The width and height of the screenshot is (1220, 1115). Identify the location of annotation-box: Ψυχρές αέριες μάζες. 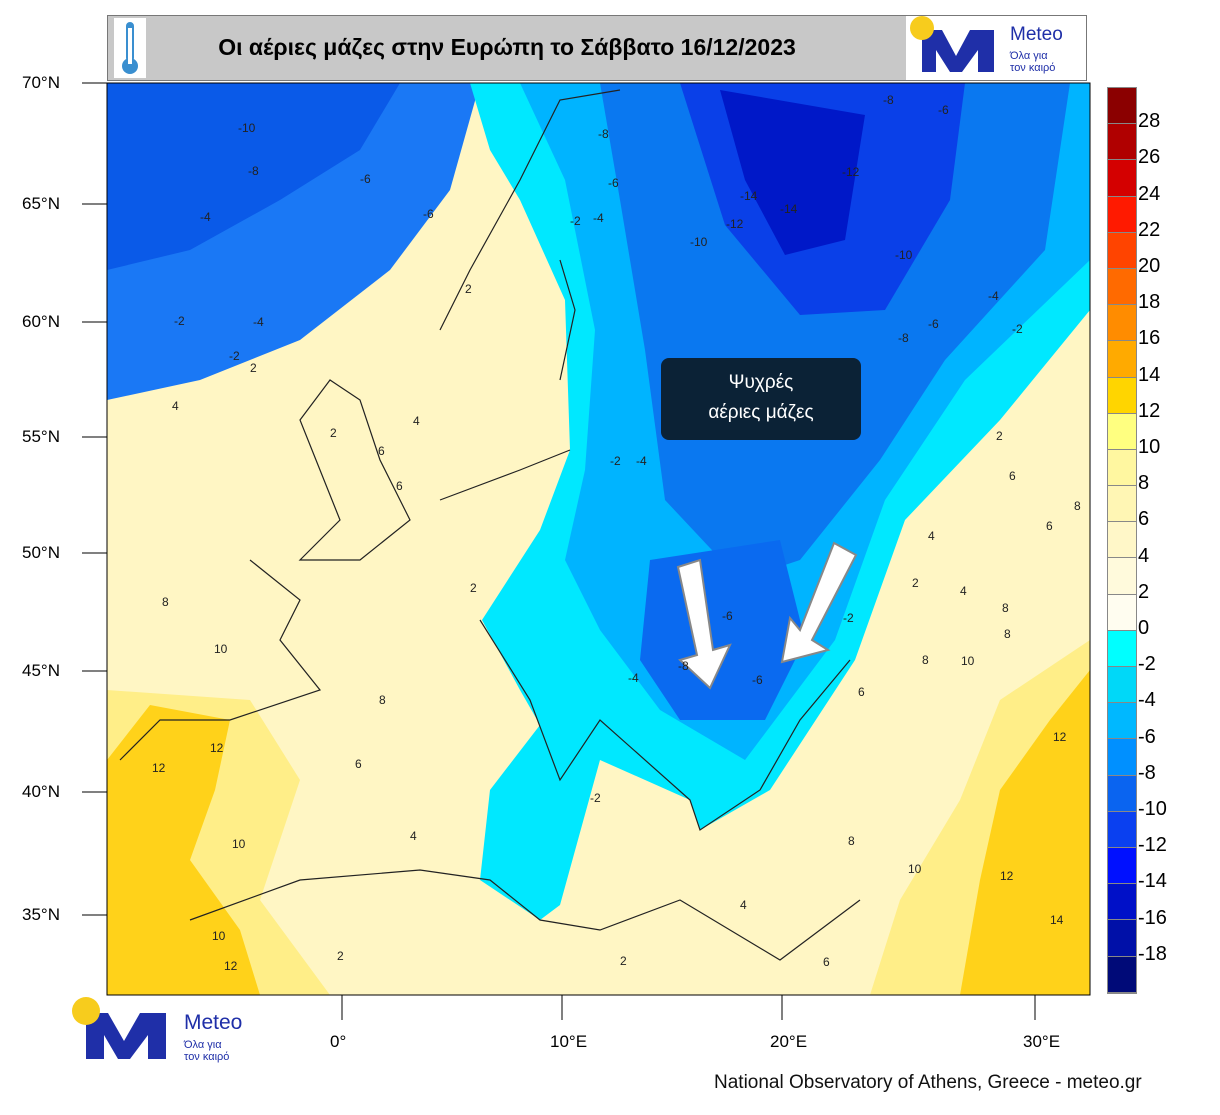
(761, 399).